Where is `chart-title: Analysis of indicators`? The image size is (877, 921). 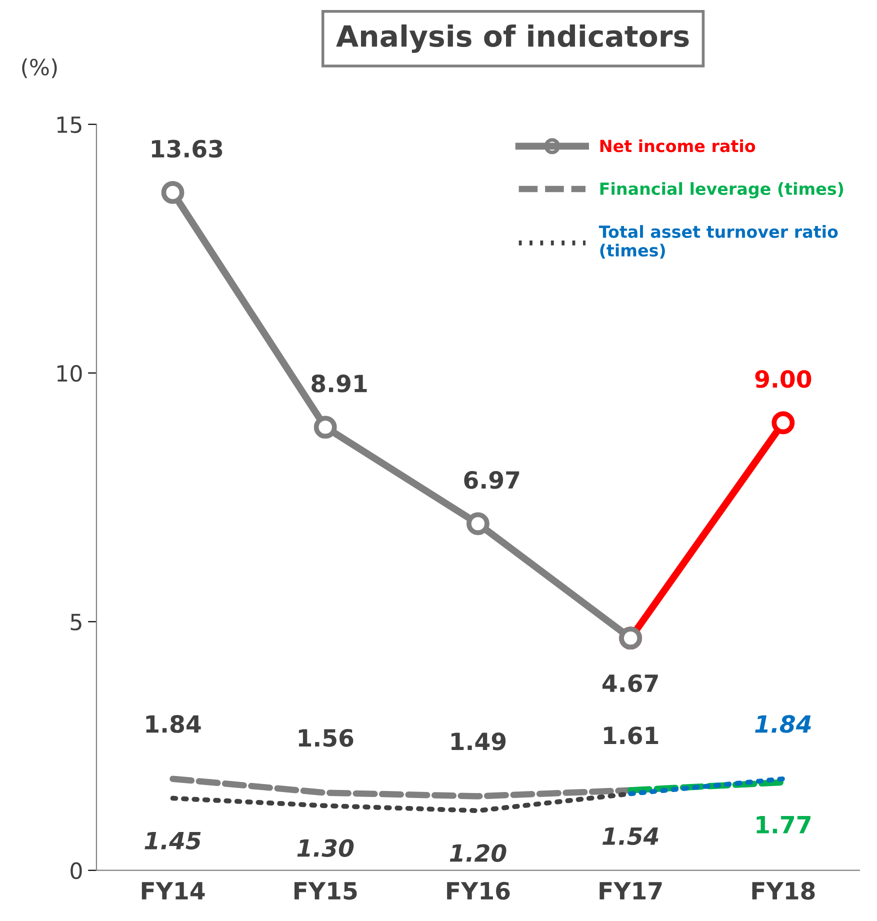 chart-title: Analysis of indicators is located at coordinates (512, 38).